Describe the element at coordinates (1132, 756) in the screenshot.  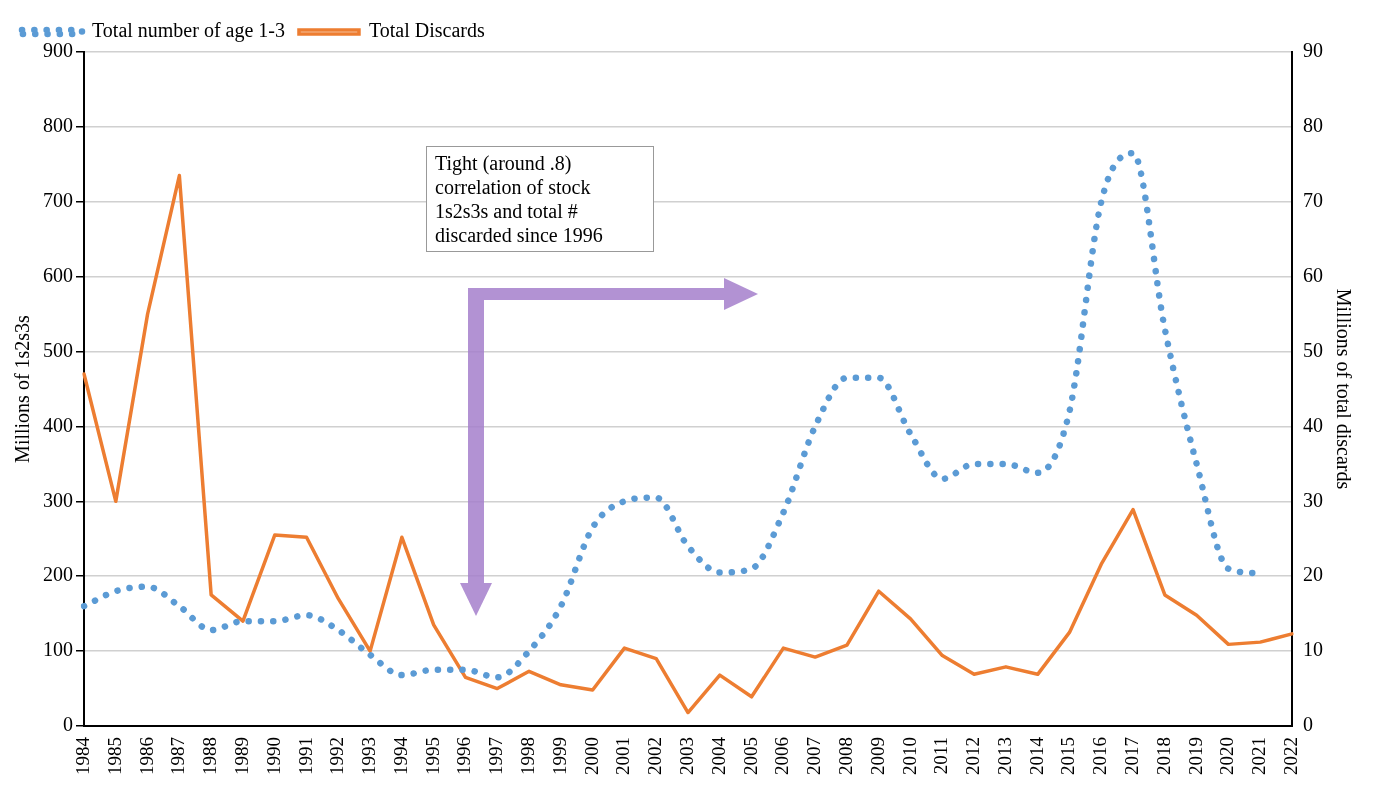
I see `x-tick-label: 2017` at that location.